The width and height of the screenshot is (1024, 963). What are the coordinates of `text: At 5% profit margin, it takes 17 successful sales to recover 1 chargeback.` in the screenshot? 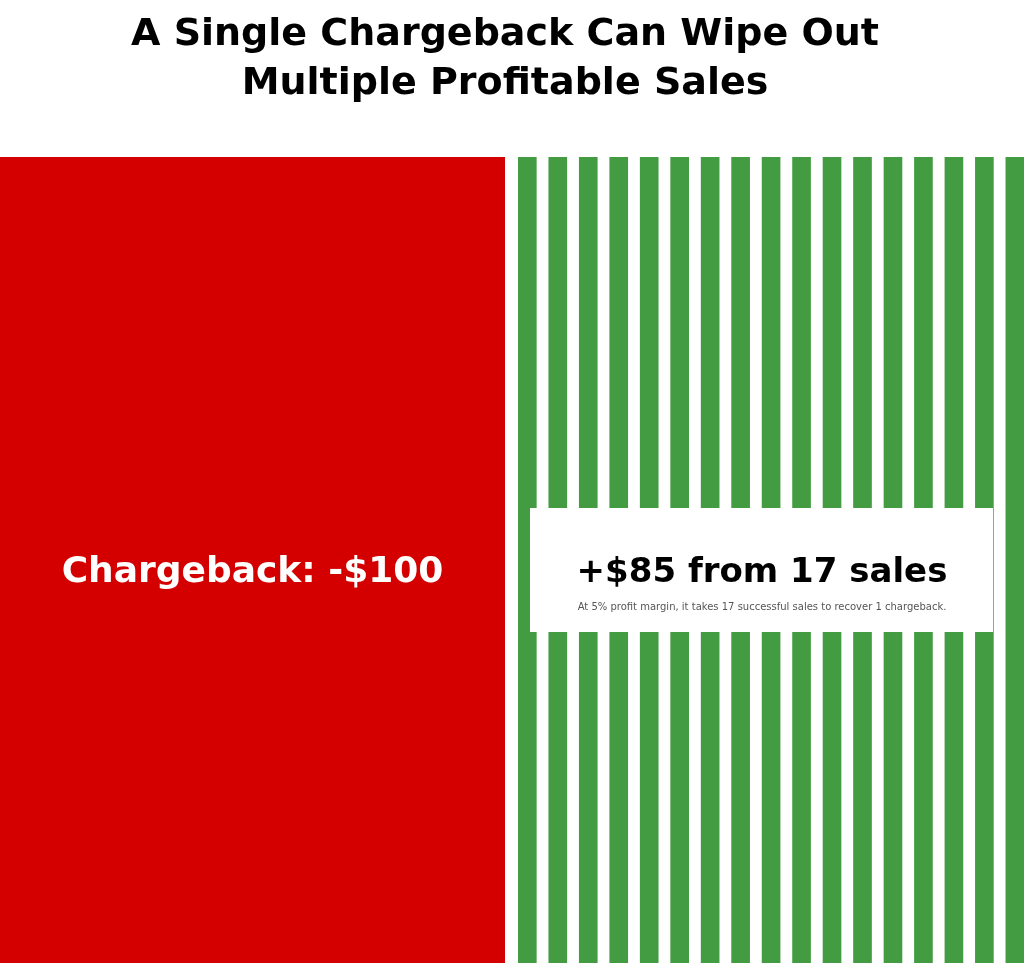 It's located at (762, 606).